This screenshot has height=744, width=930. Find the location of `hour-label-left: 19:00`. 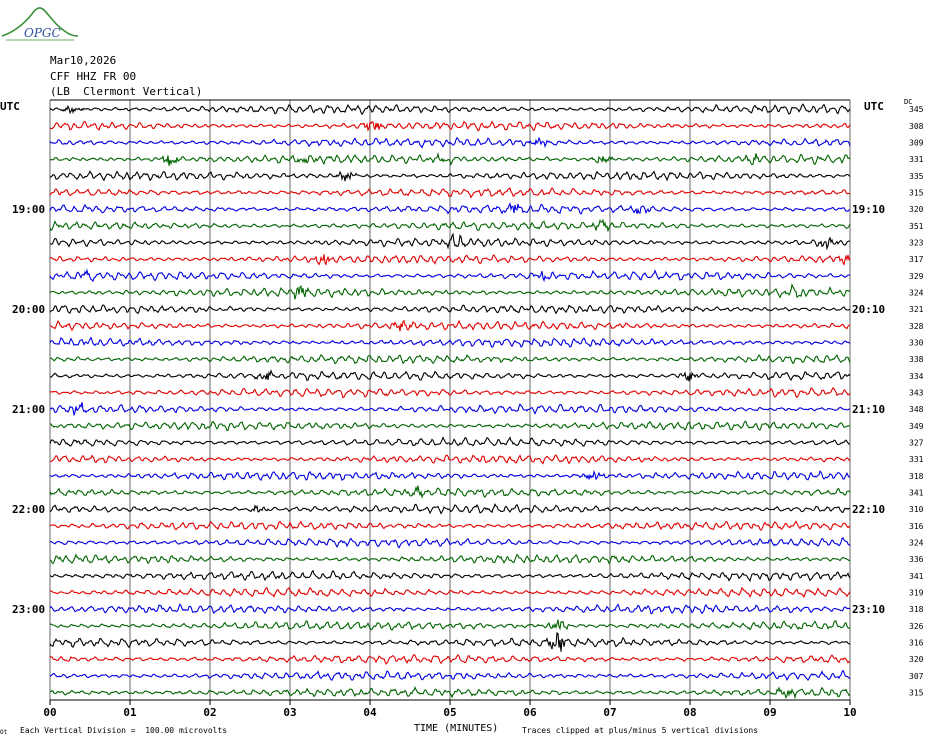

hour-label-left: 19:00 is located at coordinates (28, 209).